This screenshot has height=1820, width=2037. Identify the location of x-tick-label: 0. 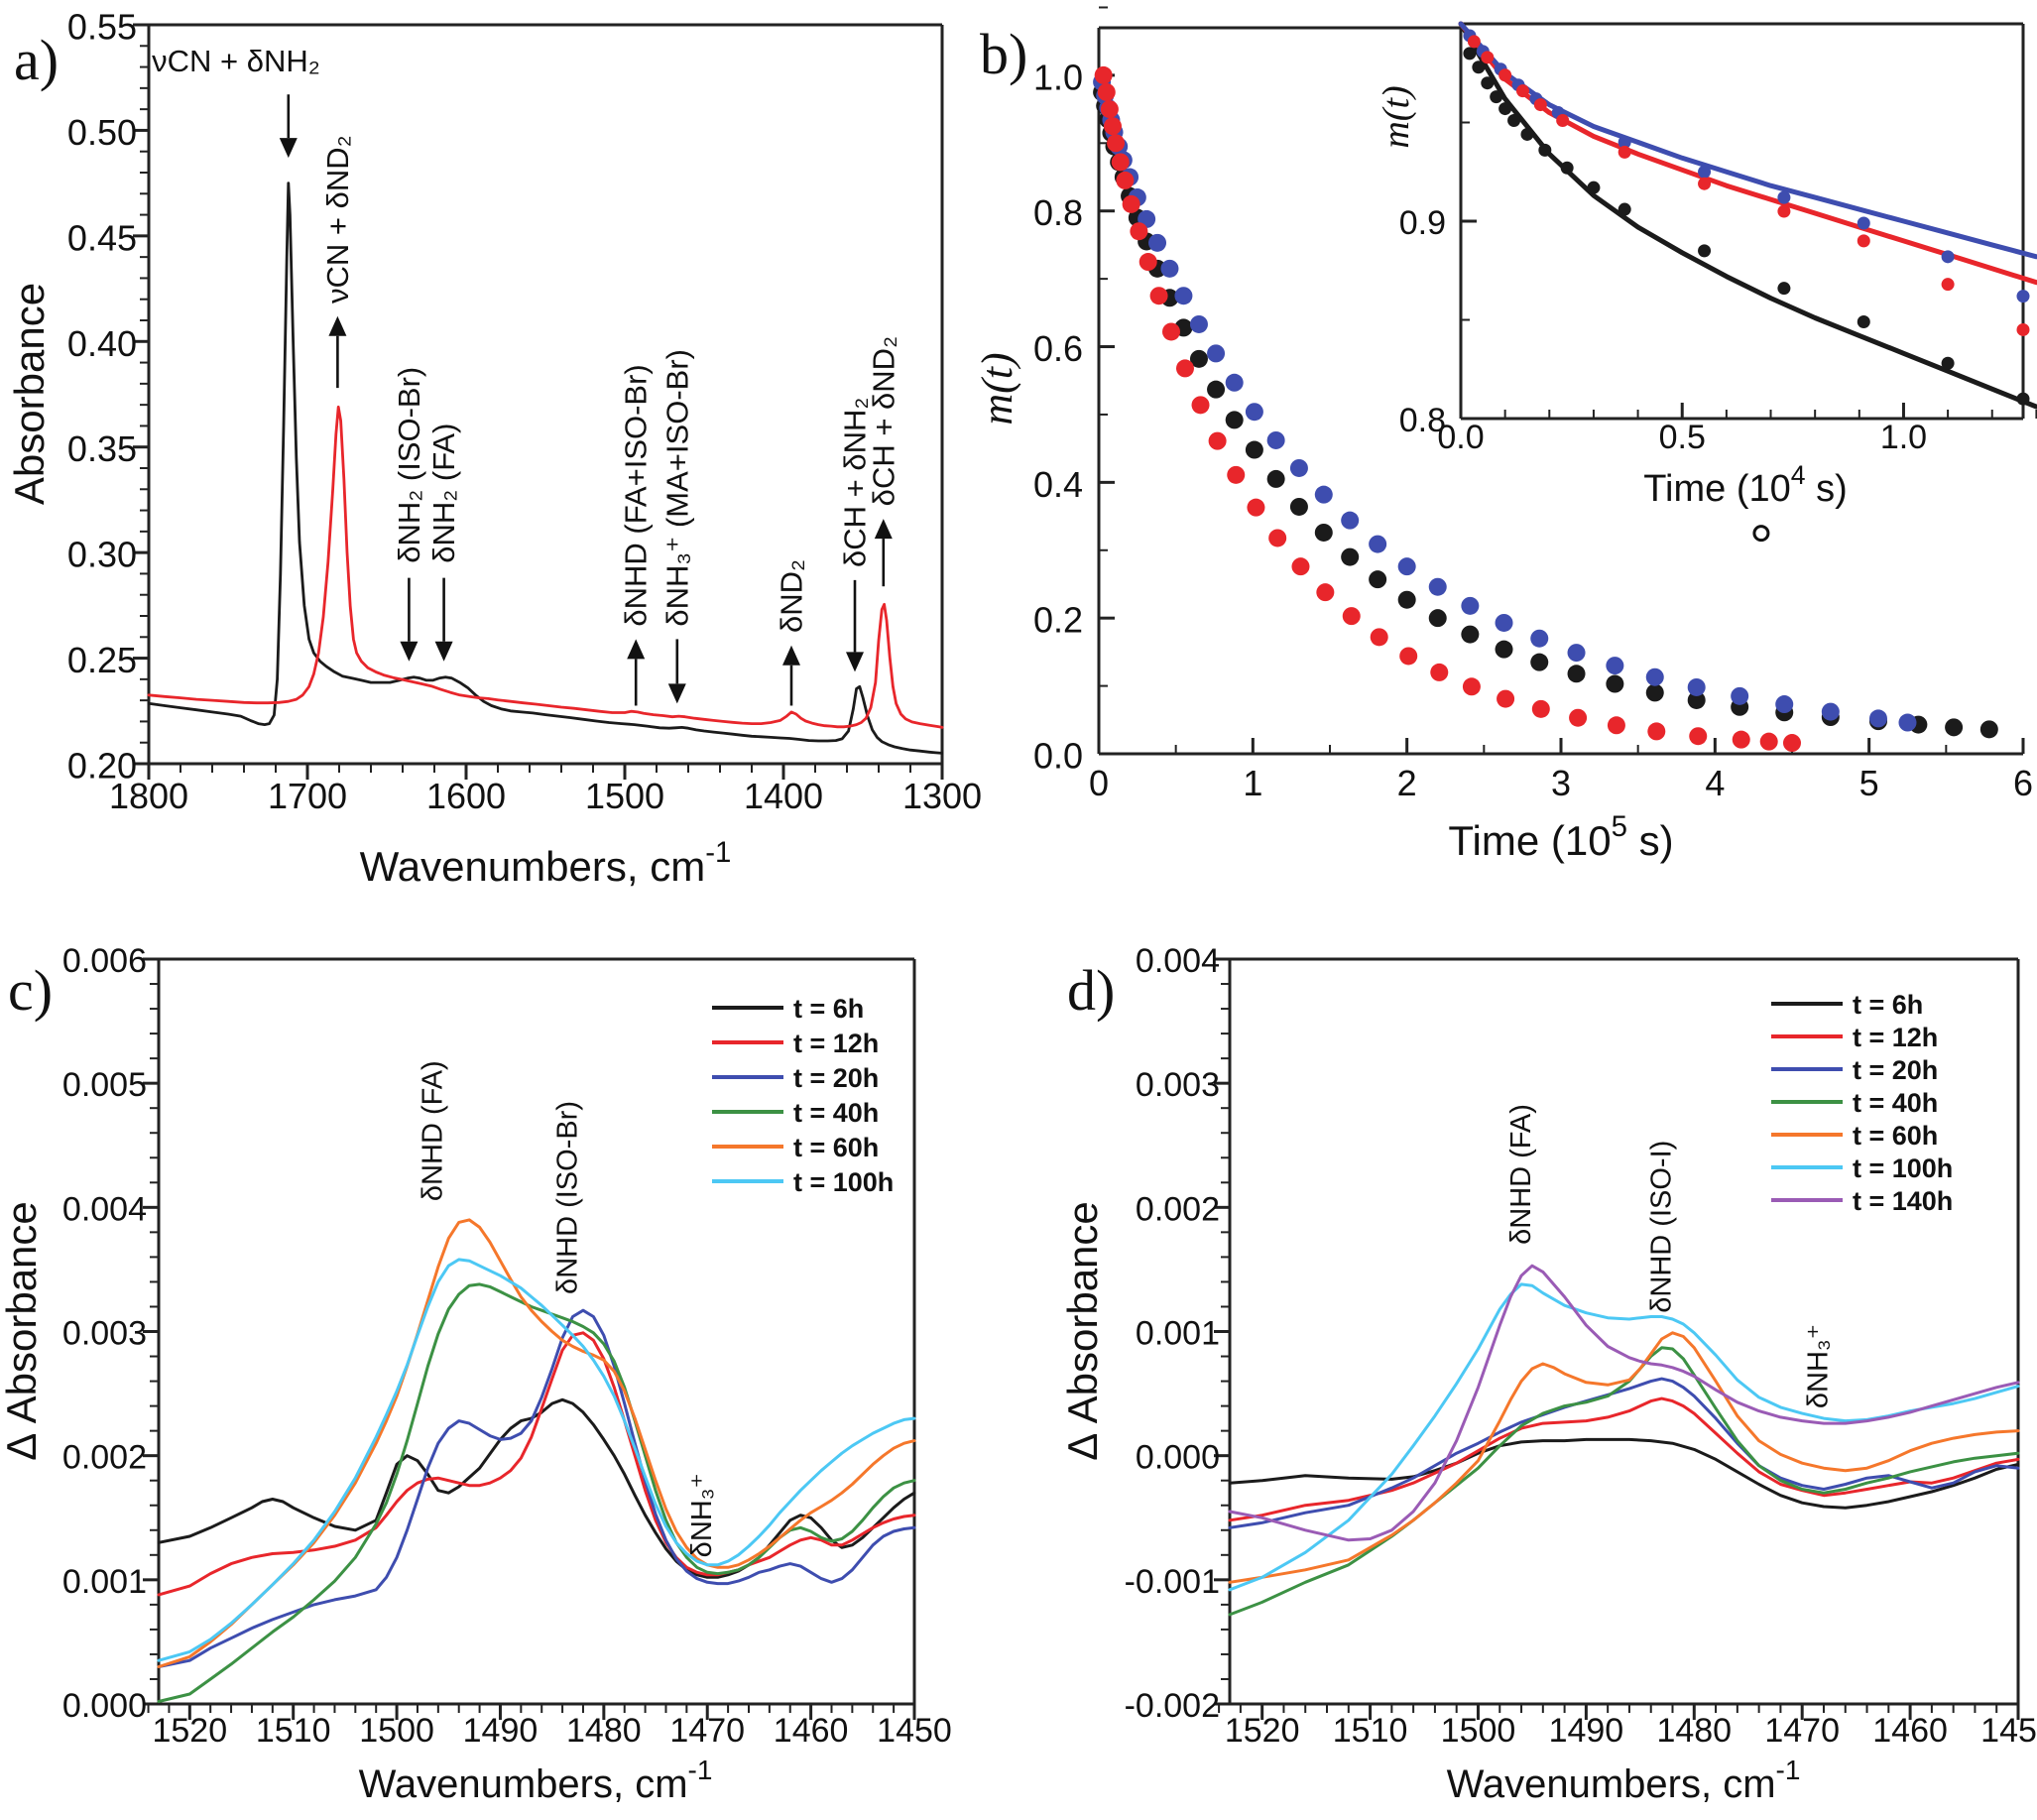
(1099, 783).